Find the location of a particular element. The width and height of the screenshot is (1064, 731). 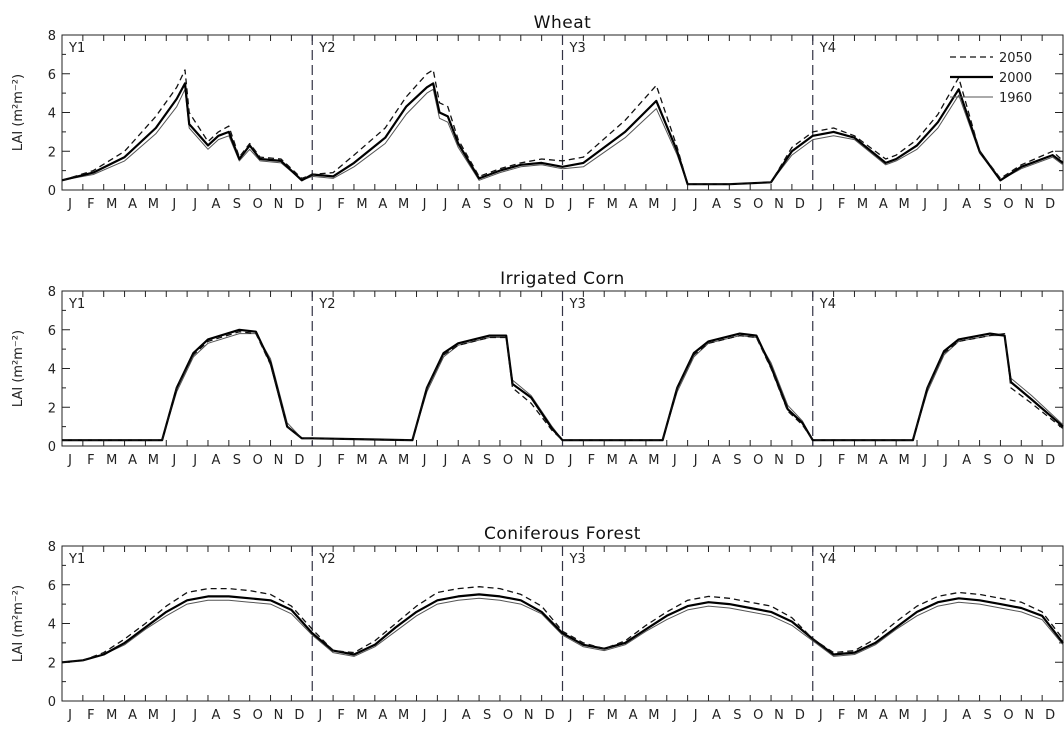

year-label: Y2 is located at coordinates (326, 304).